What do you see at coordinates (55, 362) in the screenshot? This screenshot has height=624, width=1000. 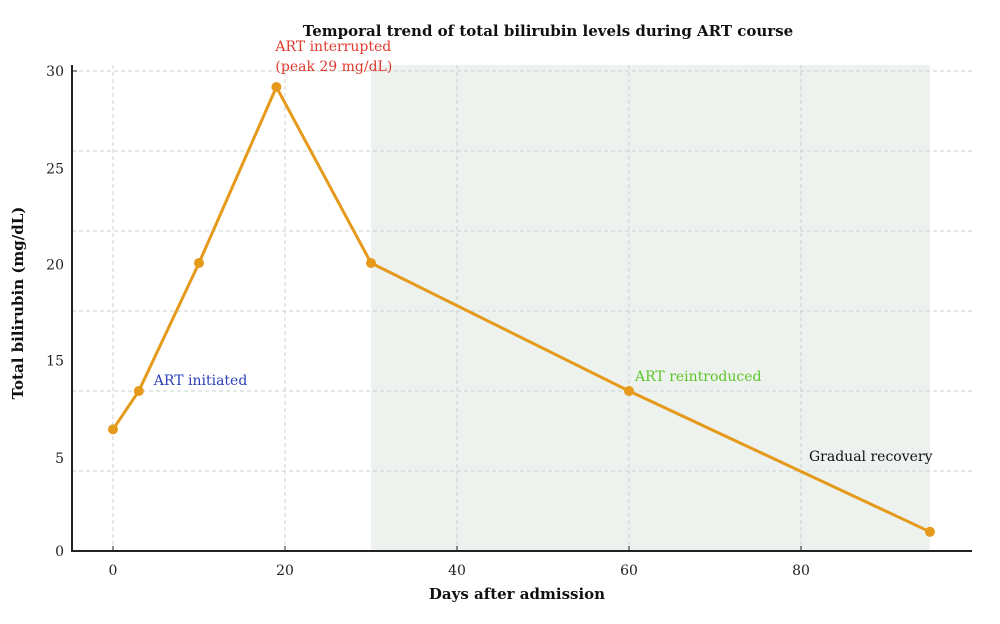 I see `y-tick-label: 15` at bounding box center [55, 362].